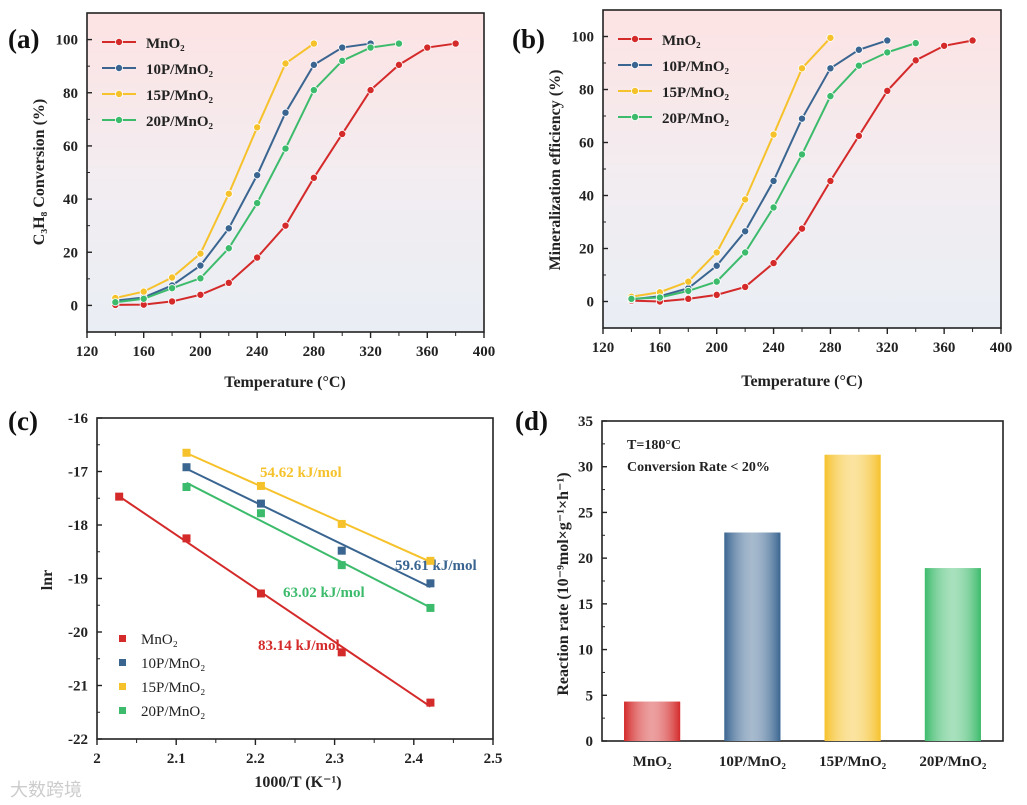  I want to click on y-tick-label: -16, so click(78, 419).